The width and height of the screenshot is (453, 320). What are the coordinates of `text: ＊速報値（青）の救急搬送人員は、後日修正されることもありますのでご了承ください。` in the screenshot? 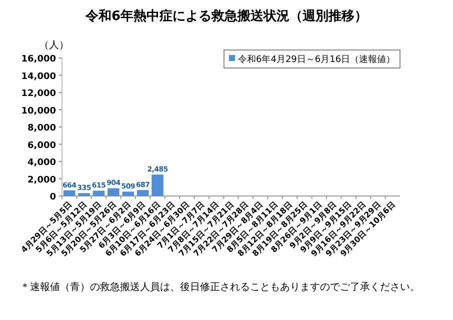 It's located at (220, 287).